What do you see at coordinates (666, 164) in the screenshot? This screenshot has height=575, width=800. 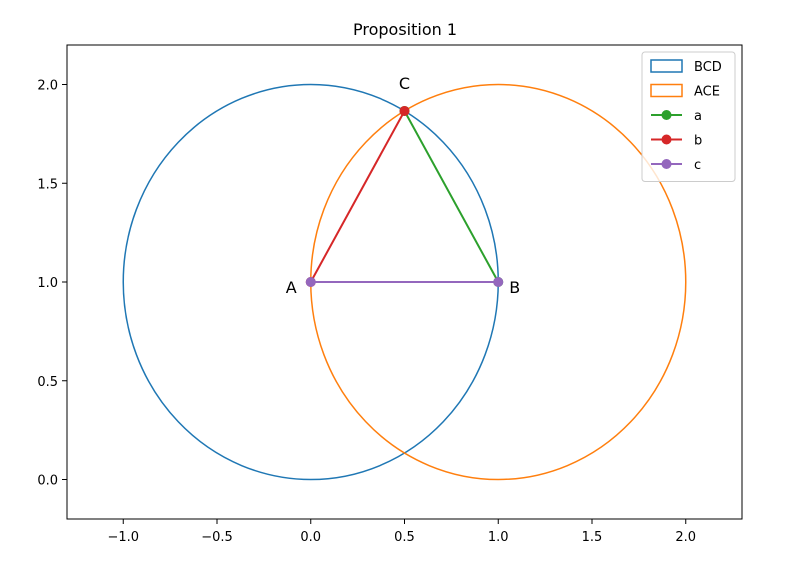 I see `legend-marker-c` at bounding box center [666, 164].